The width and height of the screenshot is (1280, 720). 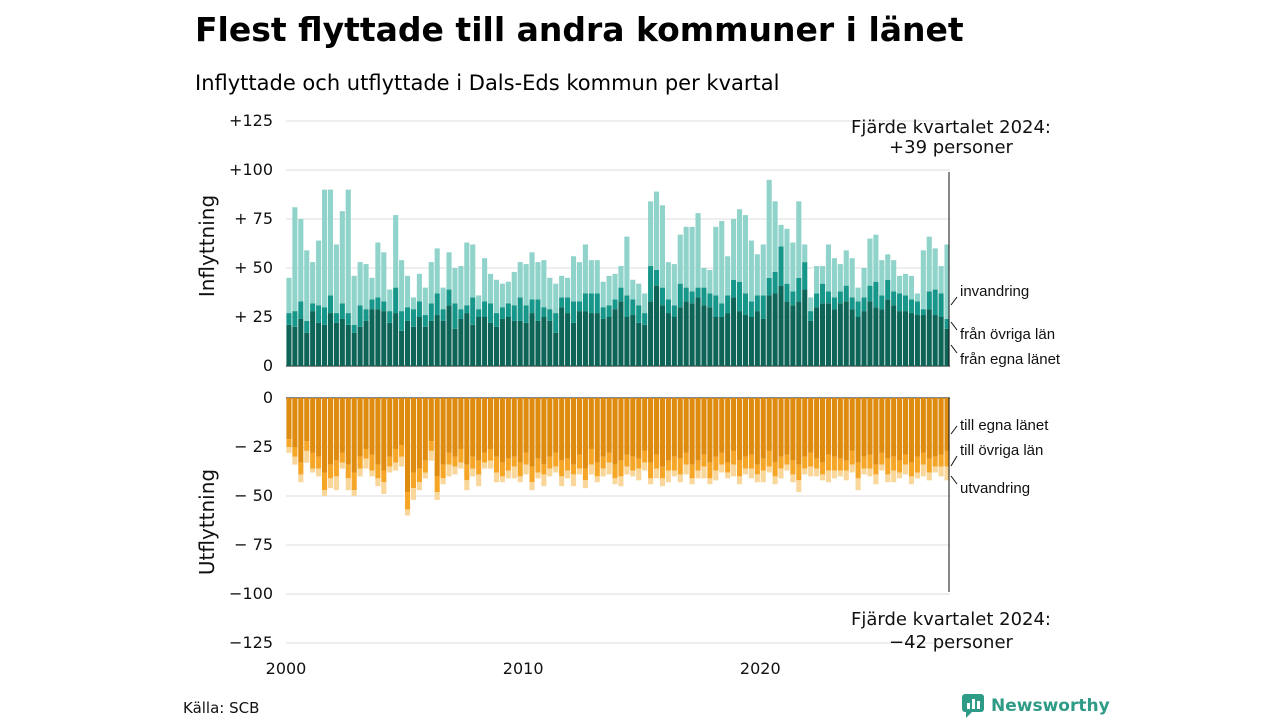 I want to click on outflow-annotation-line1: Fjärde kvartalet 2024:, so click(x=951, y=619).